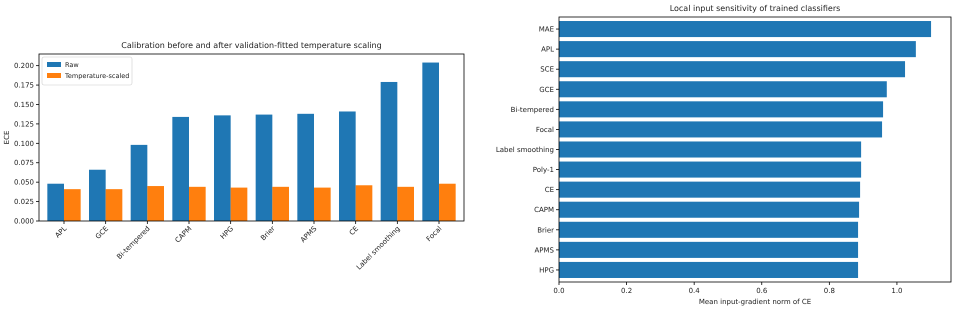 The width and height of the screenshot is (958, 311). I want to click on chart-title: Local input sensitivity of trained classifiers, so click(755, 8).